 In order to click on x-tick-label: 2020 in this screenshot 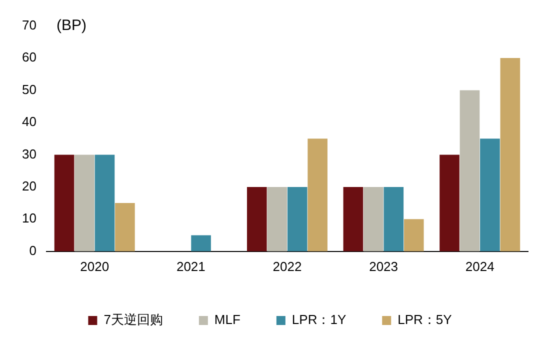, I will do `click(95, 266)`.